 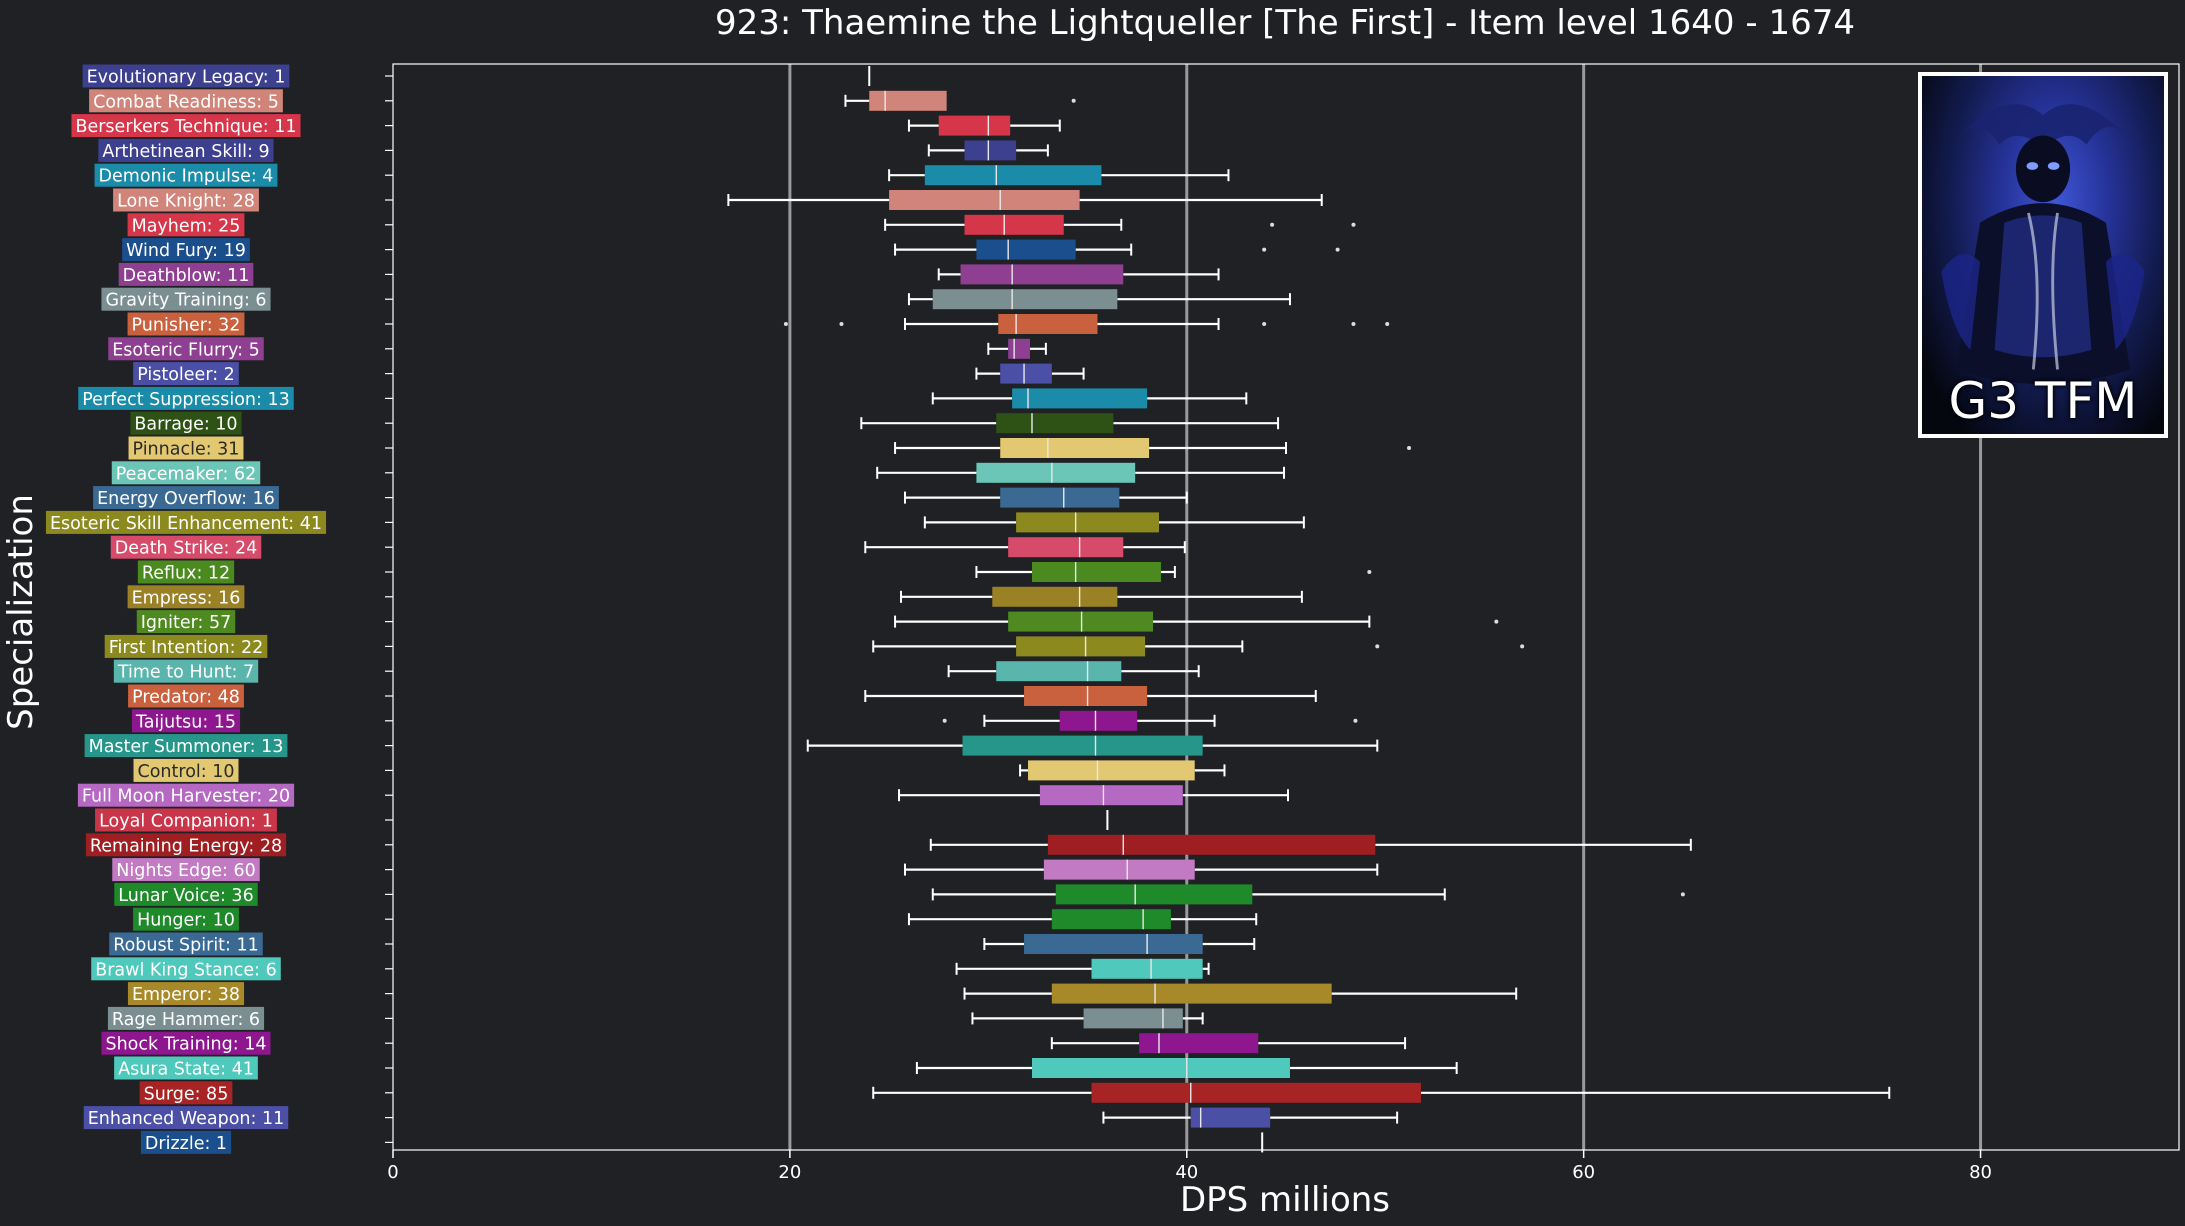 I want to click on y-tick-label-group: Nights Edge: 60, so click(x=186, y=870).